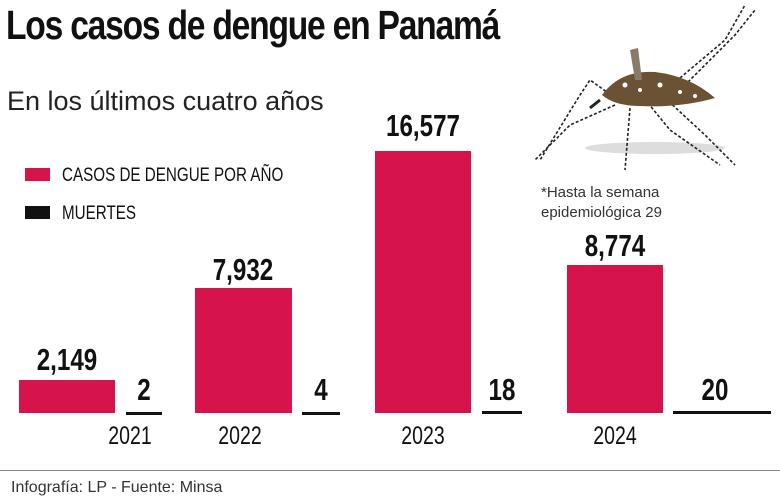 The image size is (780, 502). What do you see at coordinates (243, 269) in the screenshot?
I see `cases-value-2022: 7,932` at bounding box center [243, 269].